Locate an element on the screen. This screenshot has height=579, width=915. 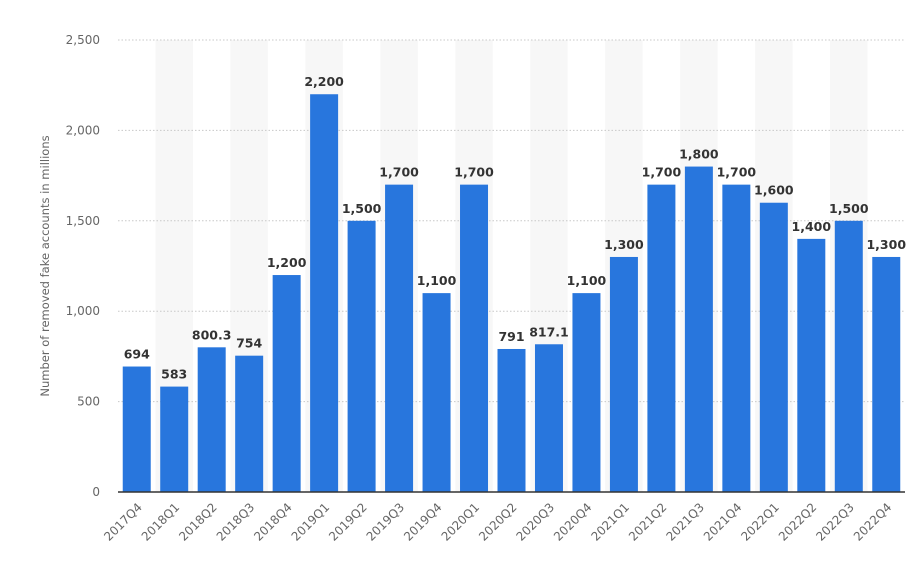
bar-2017Q4 is located at coordinates (136, 429).